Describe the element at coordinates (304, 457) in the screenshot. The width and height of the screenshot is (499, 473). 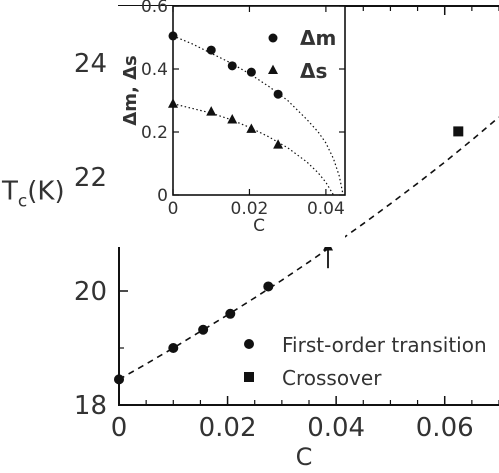
I see `x-axis-label: C` at that location.